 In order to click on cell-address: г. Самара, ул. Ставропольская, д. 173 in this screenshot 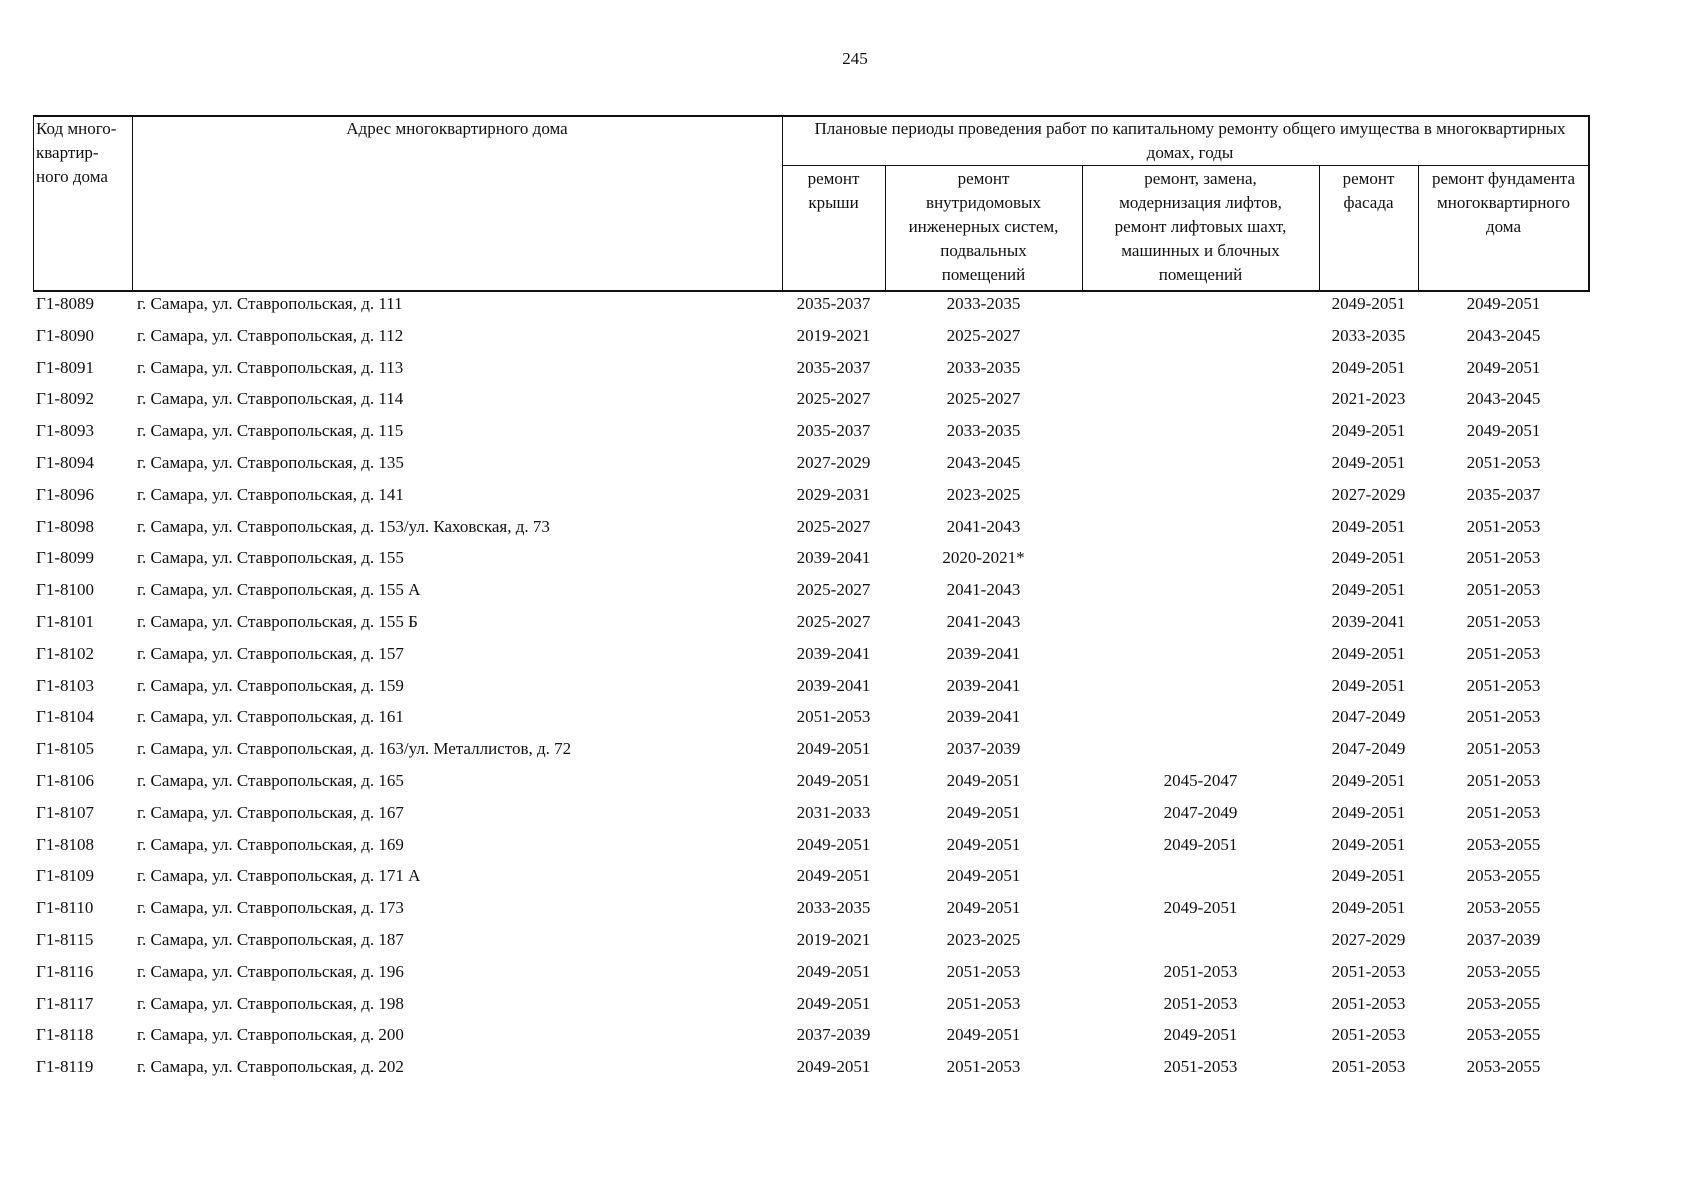, I will do `click(270, 908)`.